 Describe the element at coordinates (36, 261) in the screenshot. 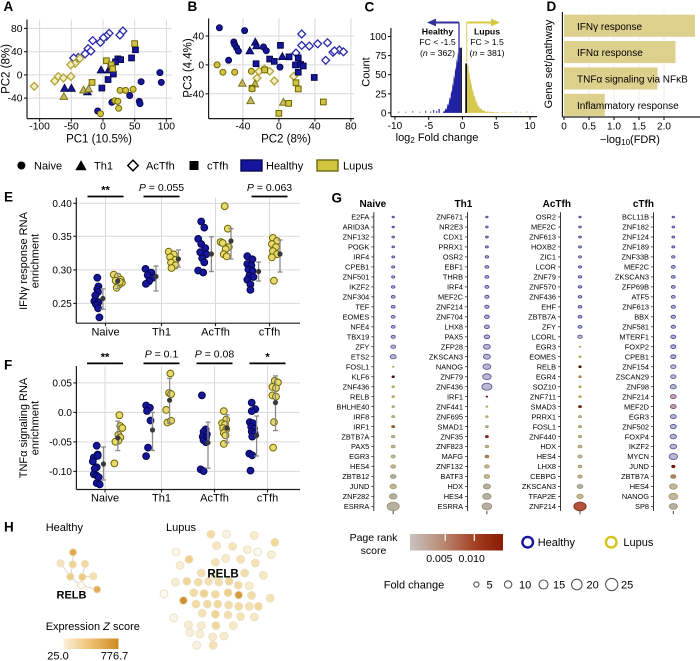

I see `svg-text: enrichment` at that location.